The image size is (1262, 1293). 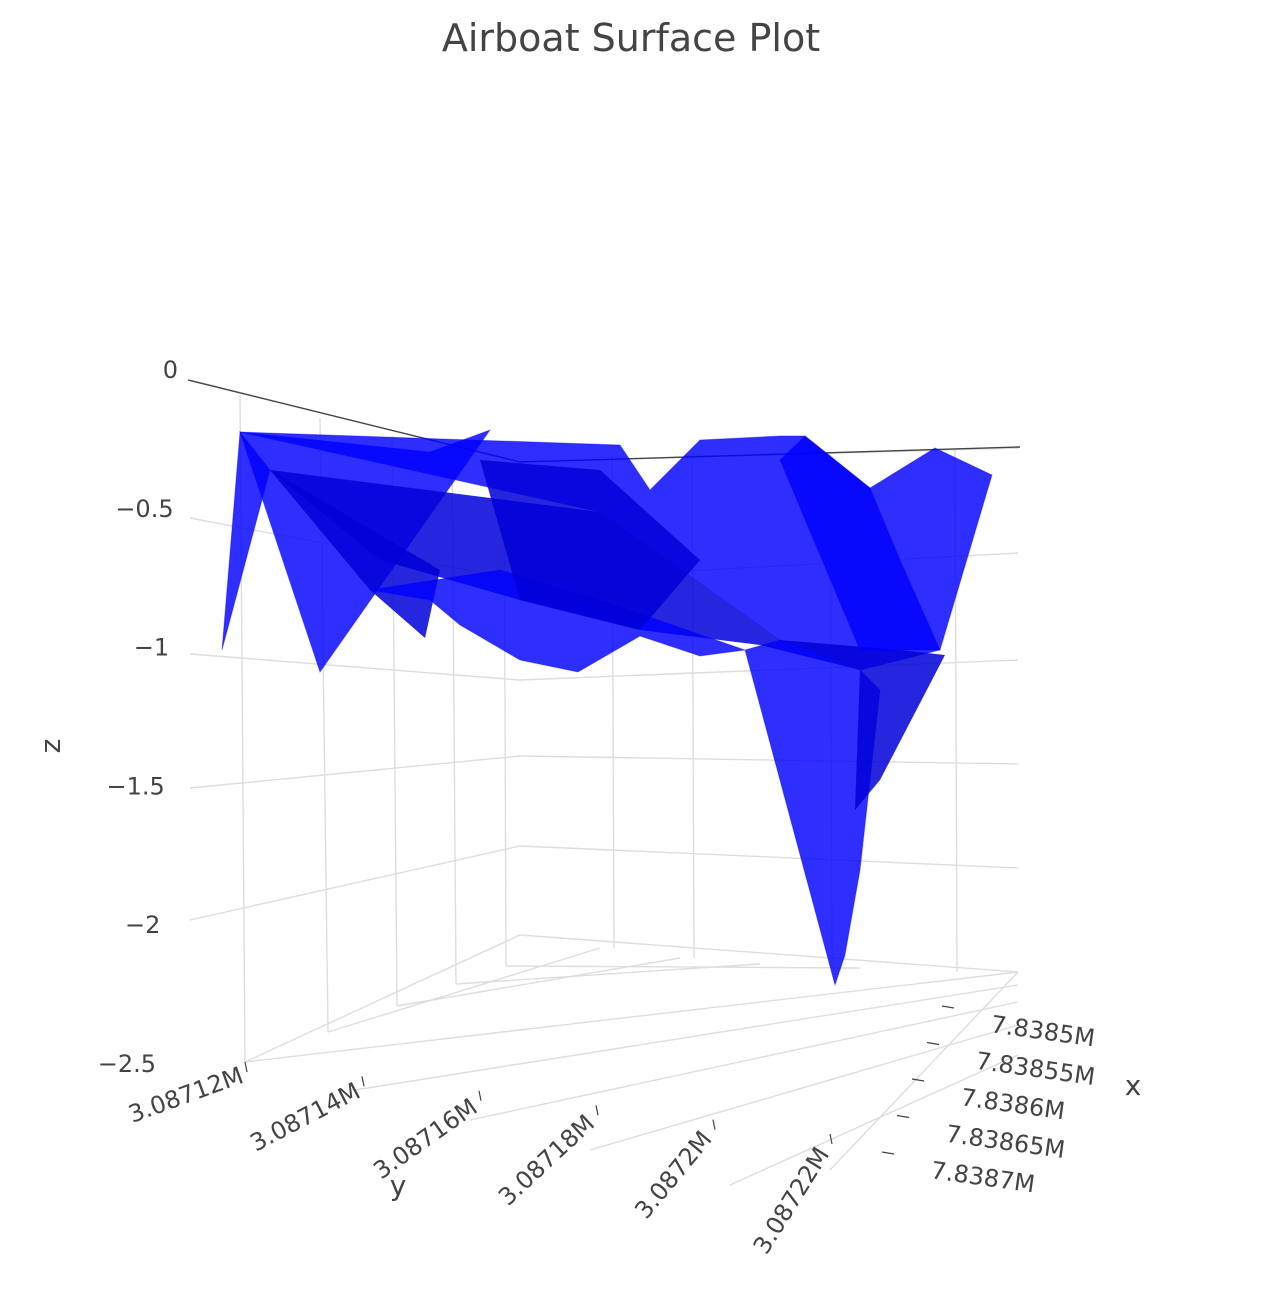 What do you see at coordinates (1133, 1085) in the screenshot?
I see `x-axis-title: x` at bounding box center [1133, 1085].